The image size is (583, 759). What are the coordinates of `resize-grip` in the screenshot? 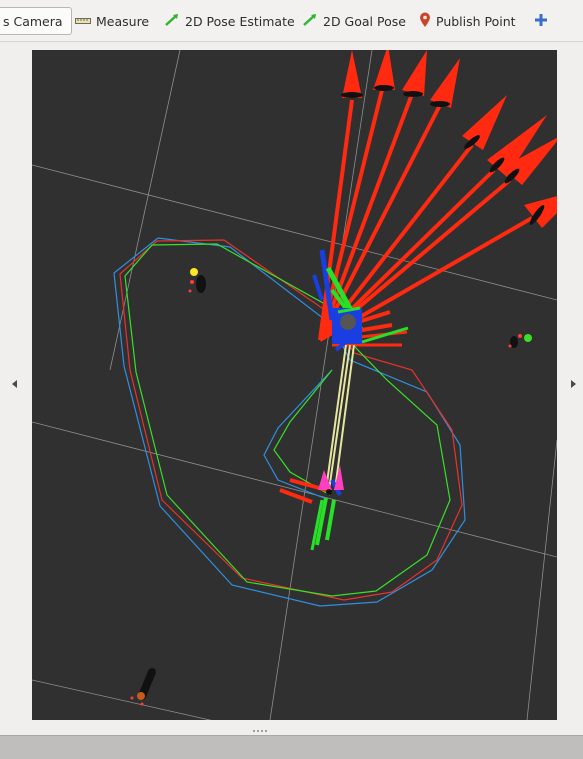 It's located at (260, 731).